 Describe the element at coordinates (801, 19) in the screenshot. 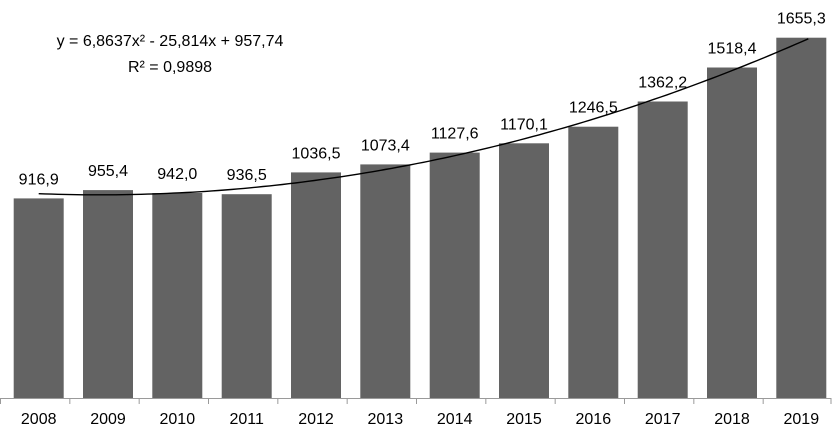

I see `data-label-2019: 1655,3` at that location.